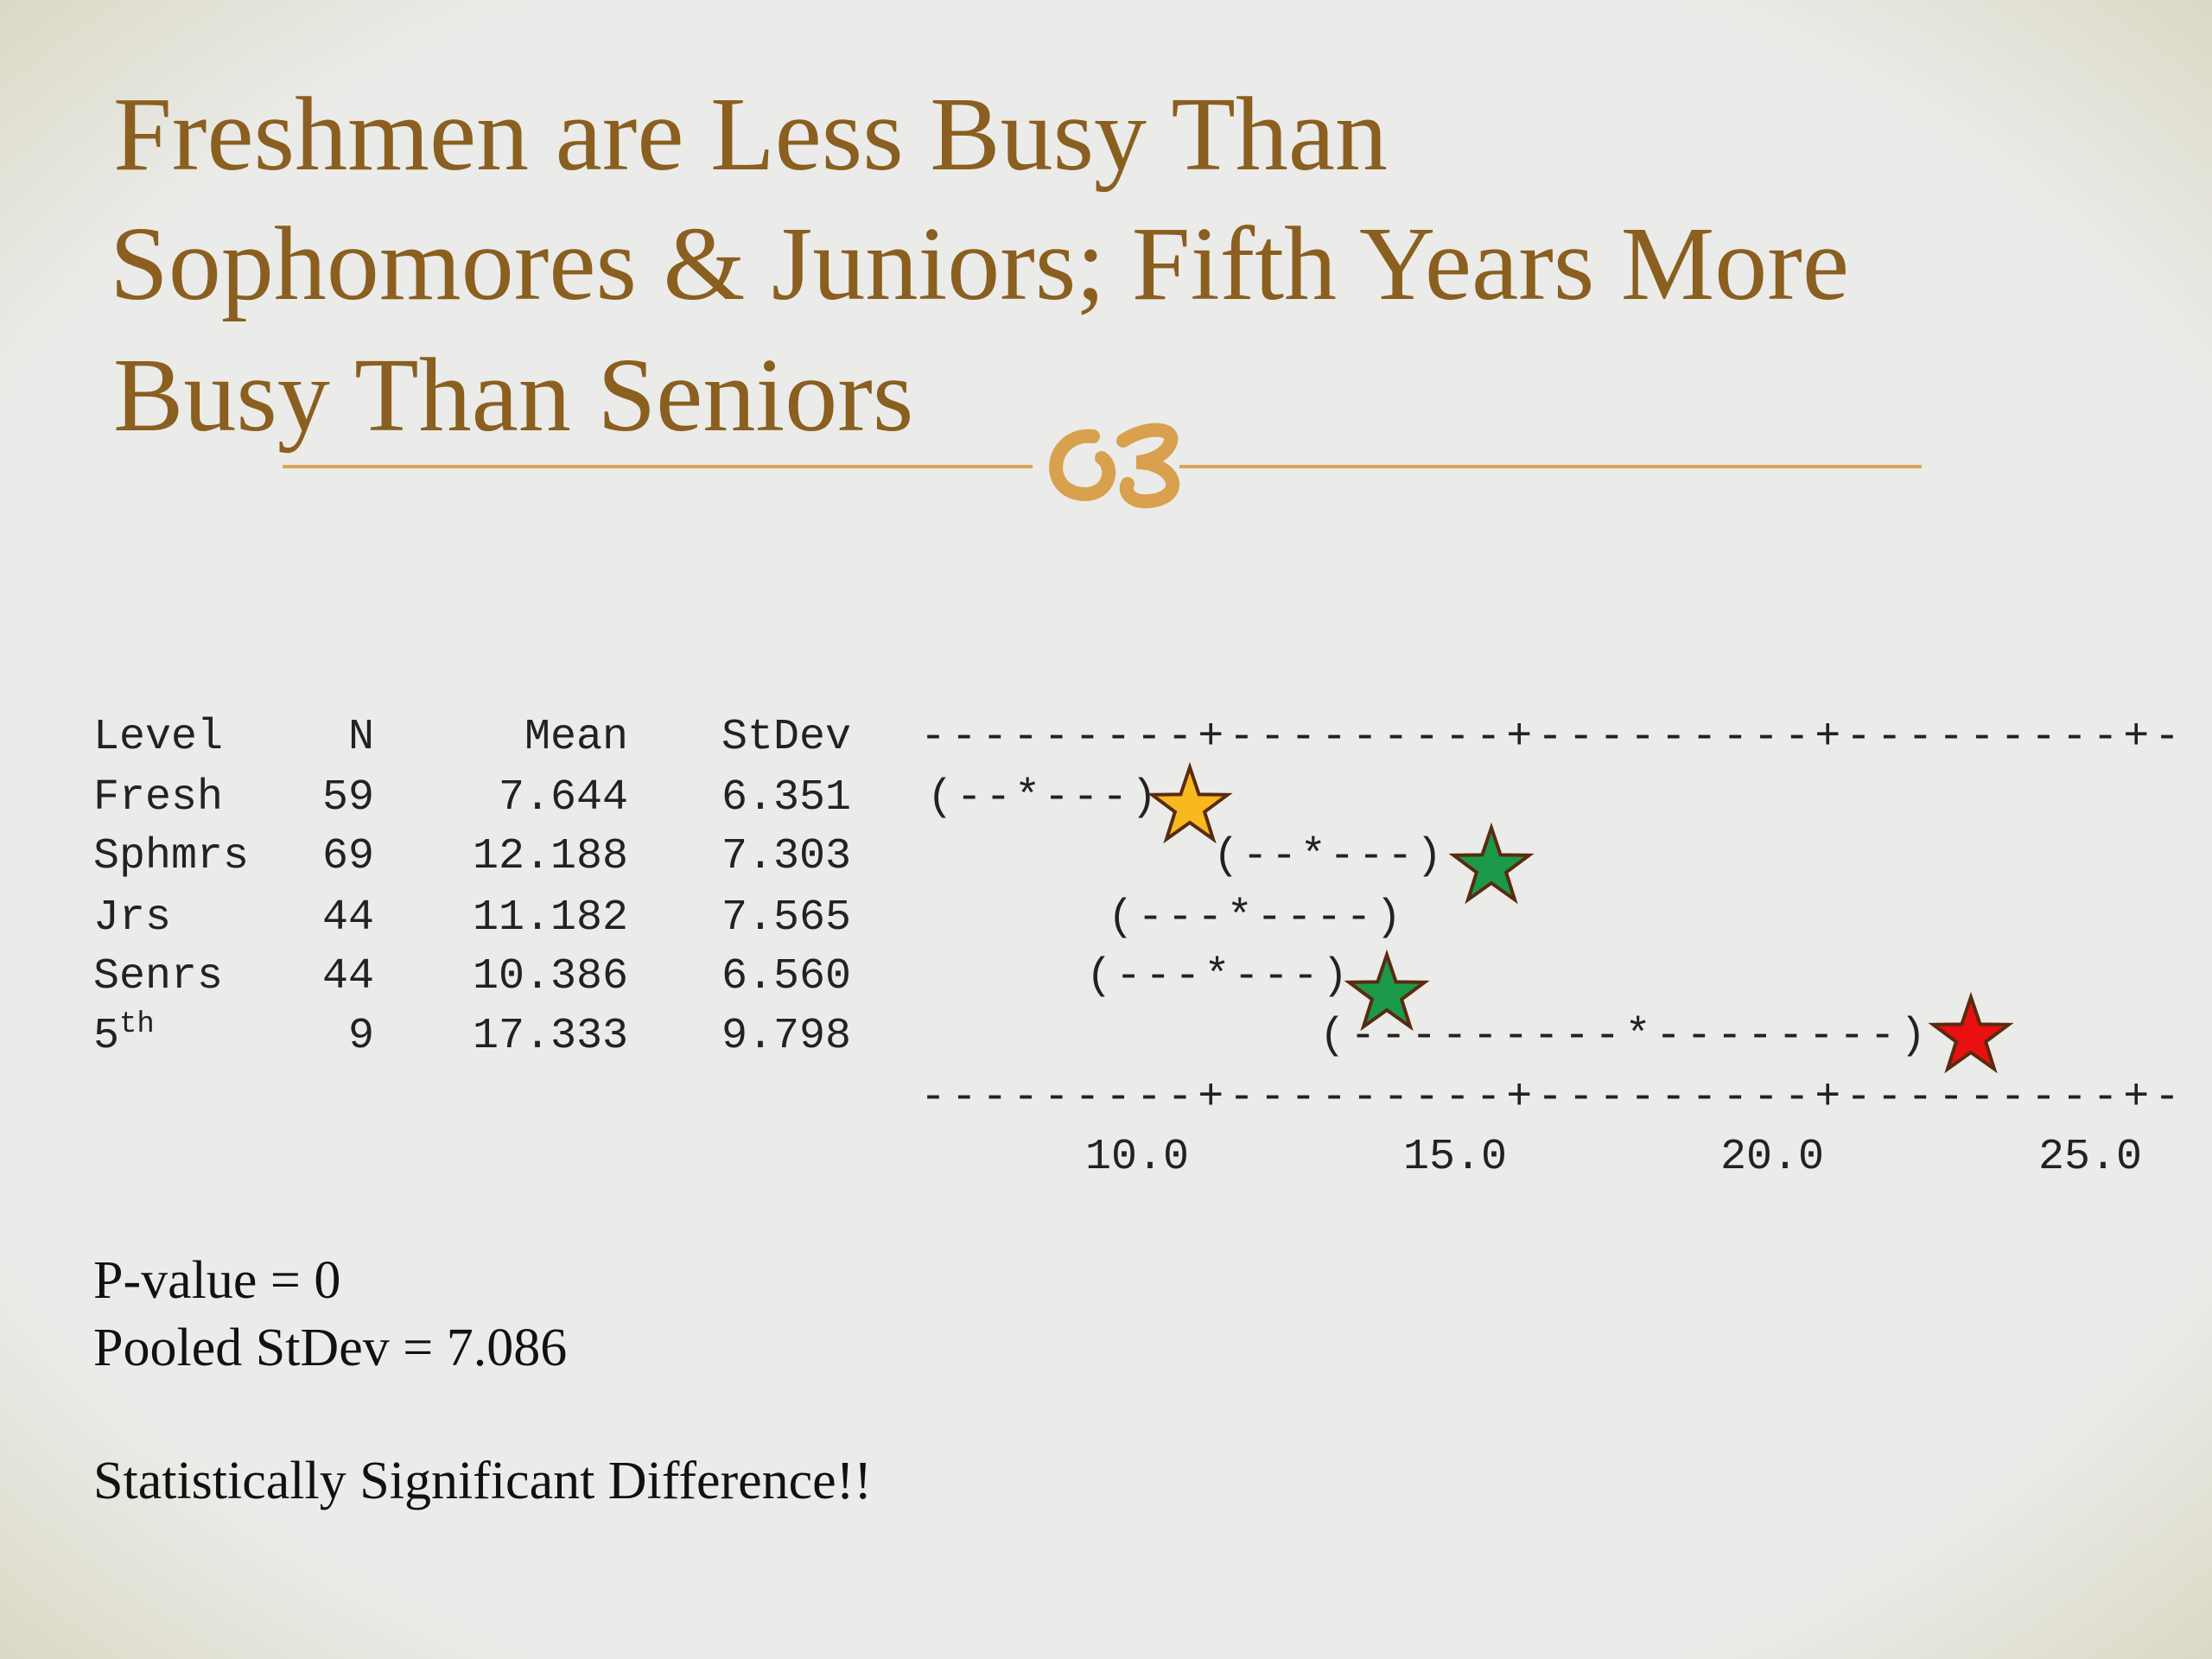  Describe the element at coordinates (171, 856) in the screenshot. I see `cell: Sphmrs` at that location.